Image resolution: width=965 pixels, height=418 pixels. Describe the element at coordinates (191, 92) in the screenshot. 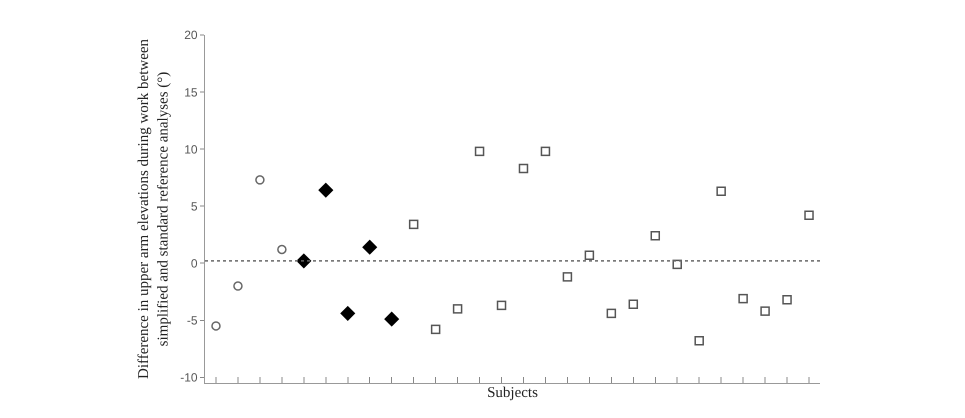

I see `y-tick-label: 15` at that location.